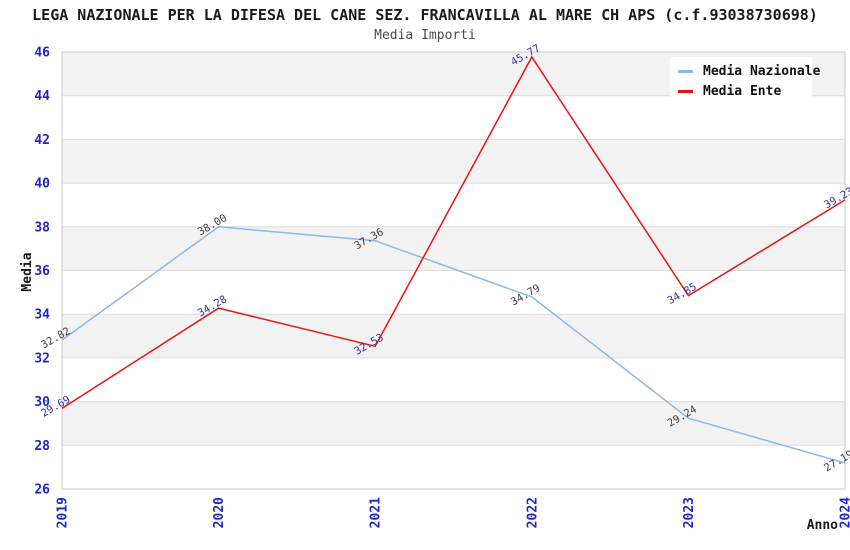  Describe the element at coordinates (685, 71) in the screenshot. I see `legend-swatch-nazionale-line` at that location.